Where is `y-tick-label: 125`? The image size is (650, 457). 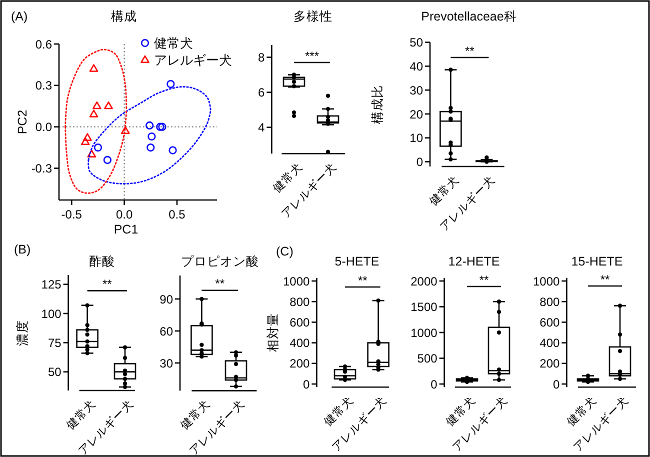 y-tick-label: 125 is located at coordinates (51, 285).